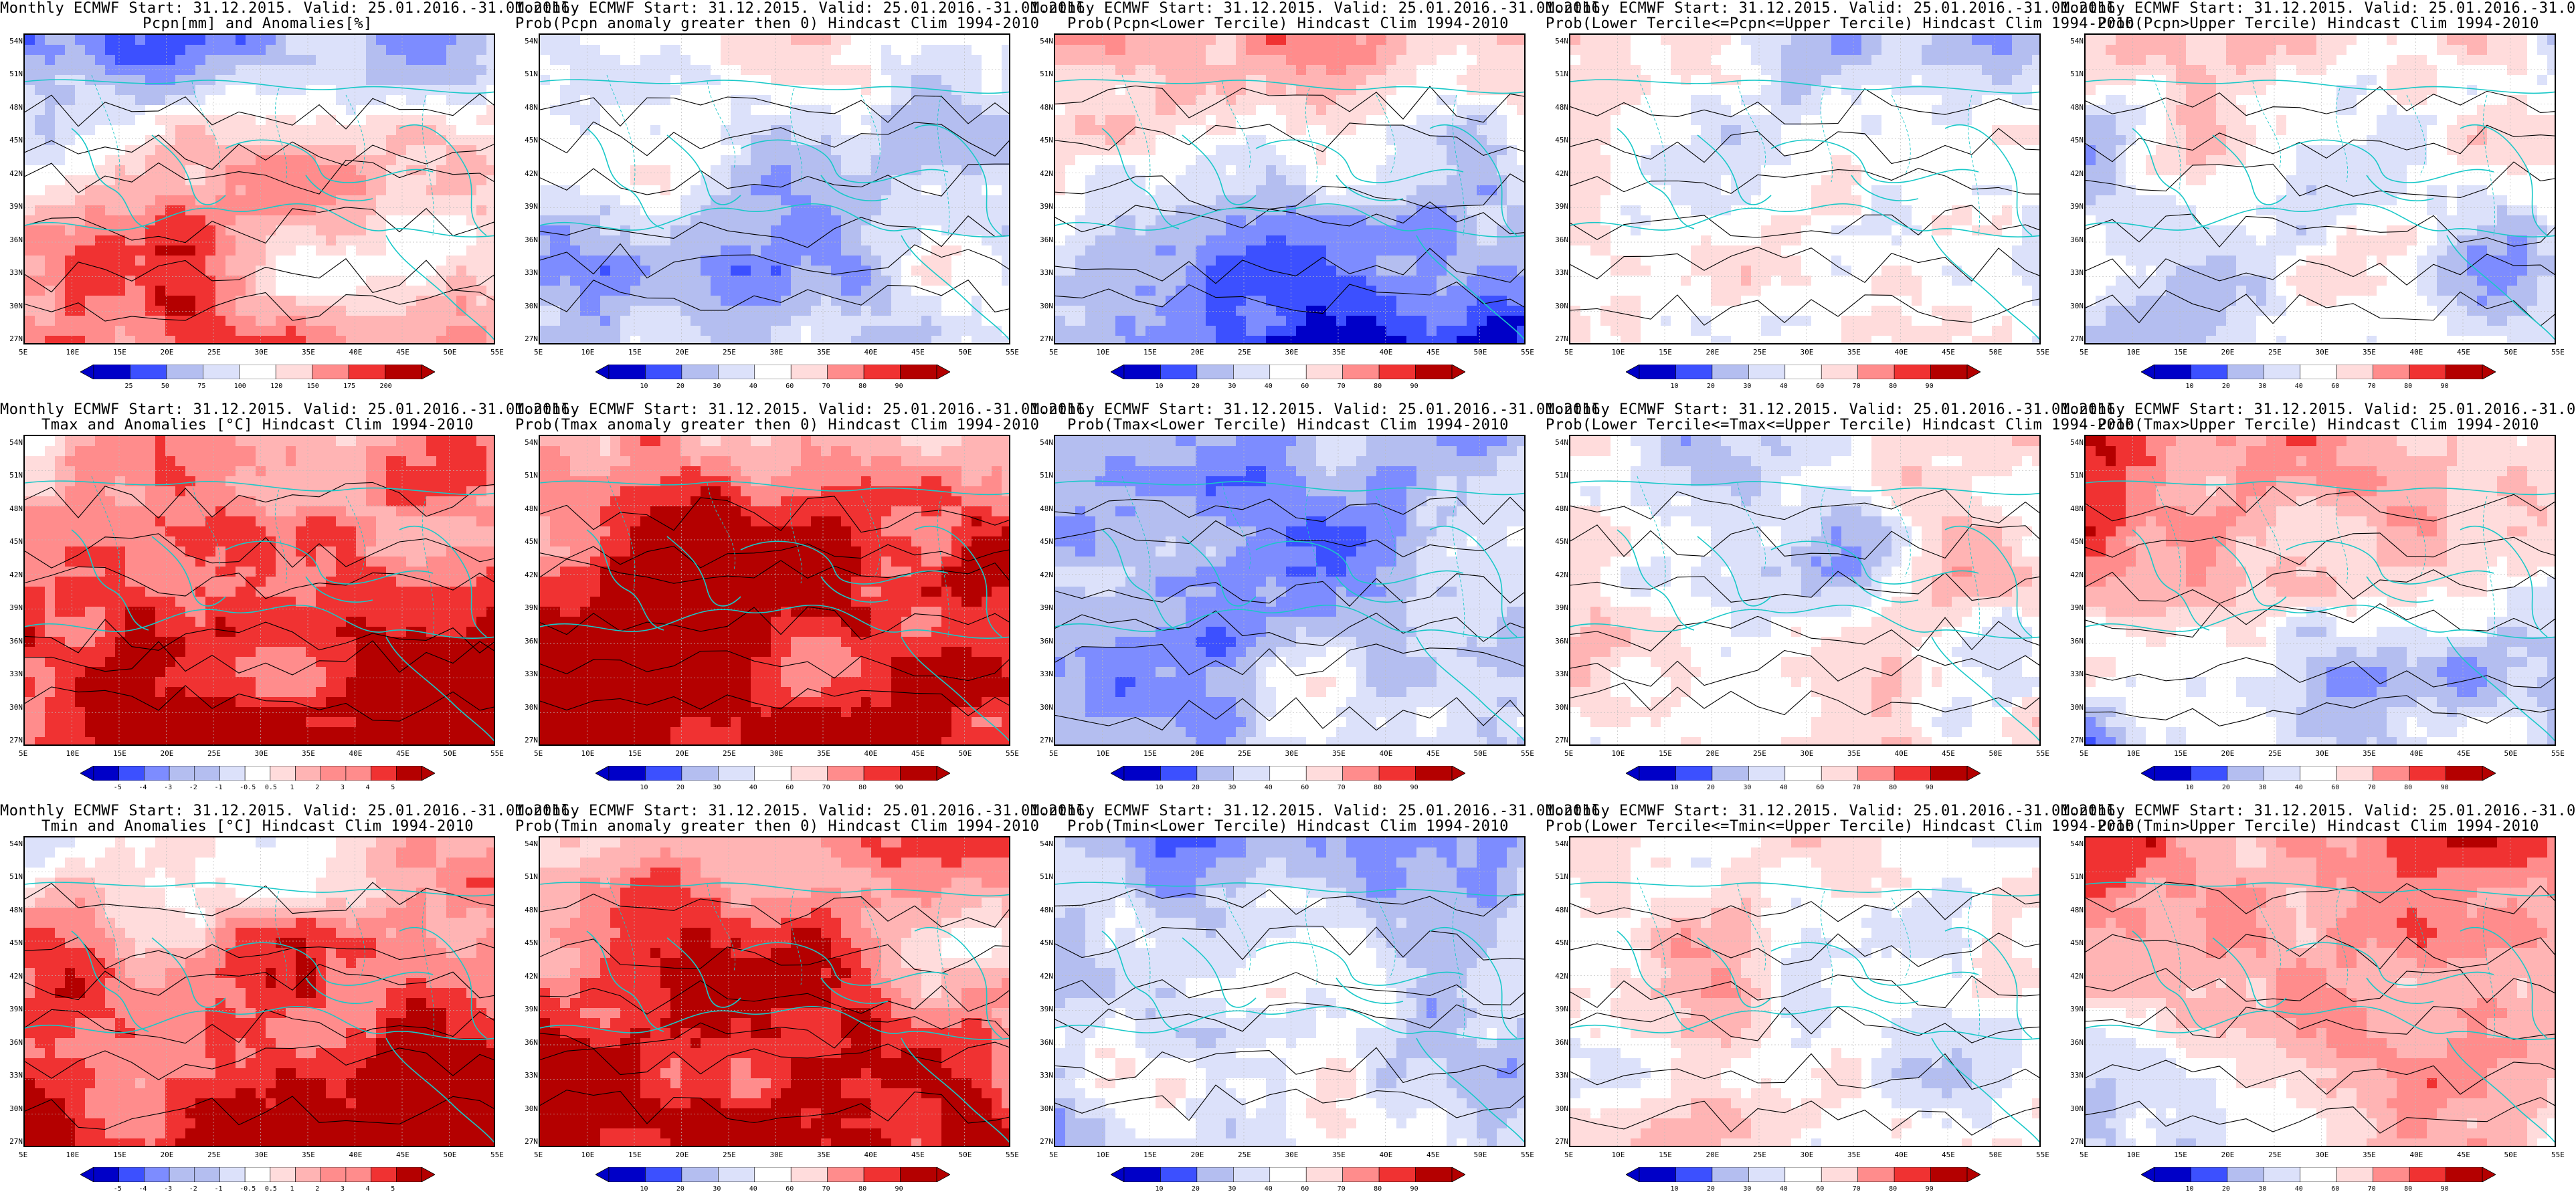 The image size is (2576, 1204). I want to click on colorbar-tick-label: -5, so click(118, 787).